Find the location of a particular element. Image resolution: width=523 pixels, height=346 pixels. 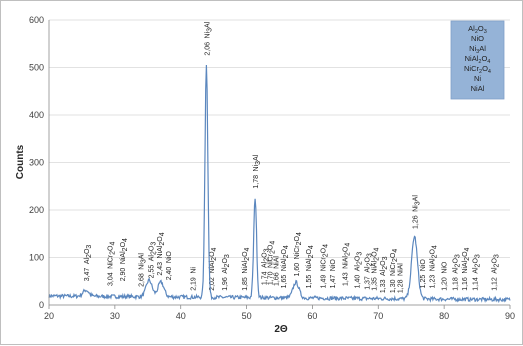

peak-label: 1,33 Al2O3 is located at coordinates (384, 274).